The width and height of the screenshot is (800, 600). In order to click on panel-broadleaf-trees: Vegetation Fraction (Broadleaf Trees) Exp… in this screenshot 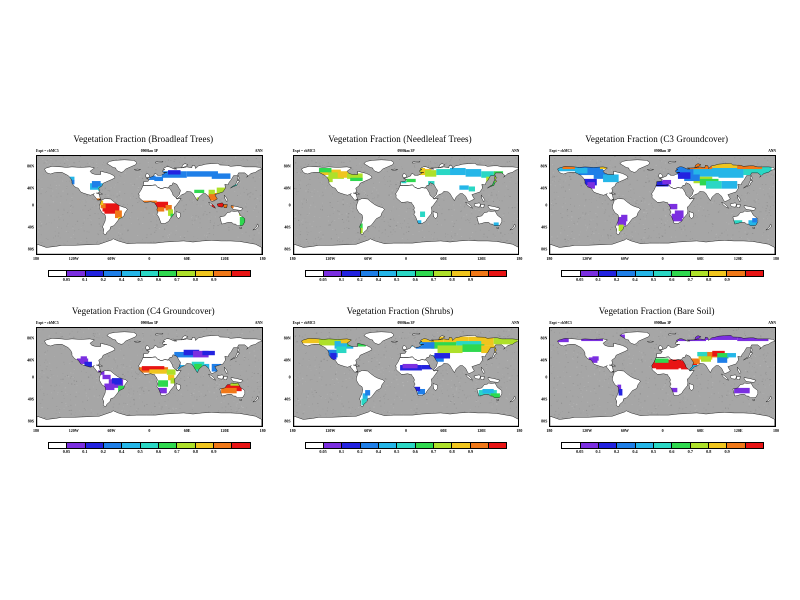, I will do `click(143, 214)`.